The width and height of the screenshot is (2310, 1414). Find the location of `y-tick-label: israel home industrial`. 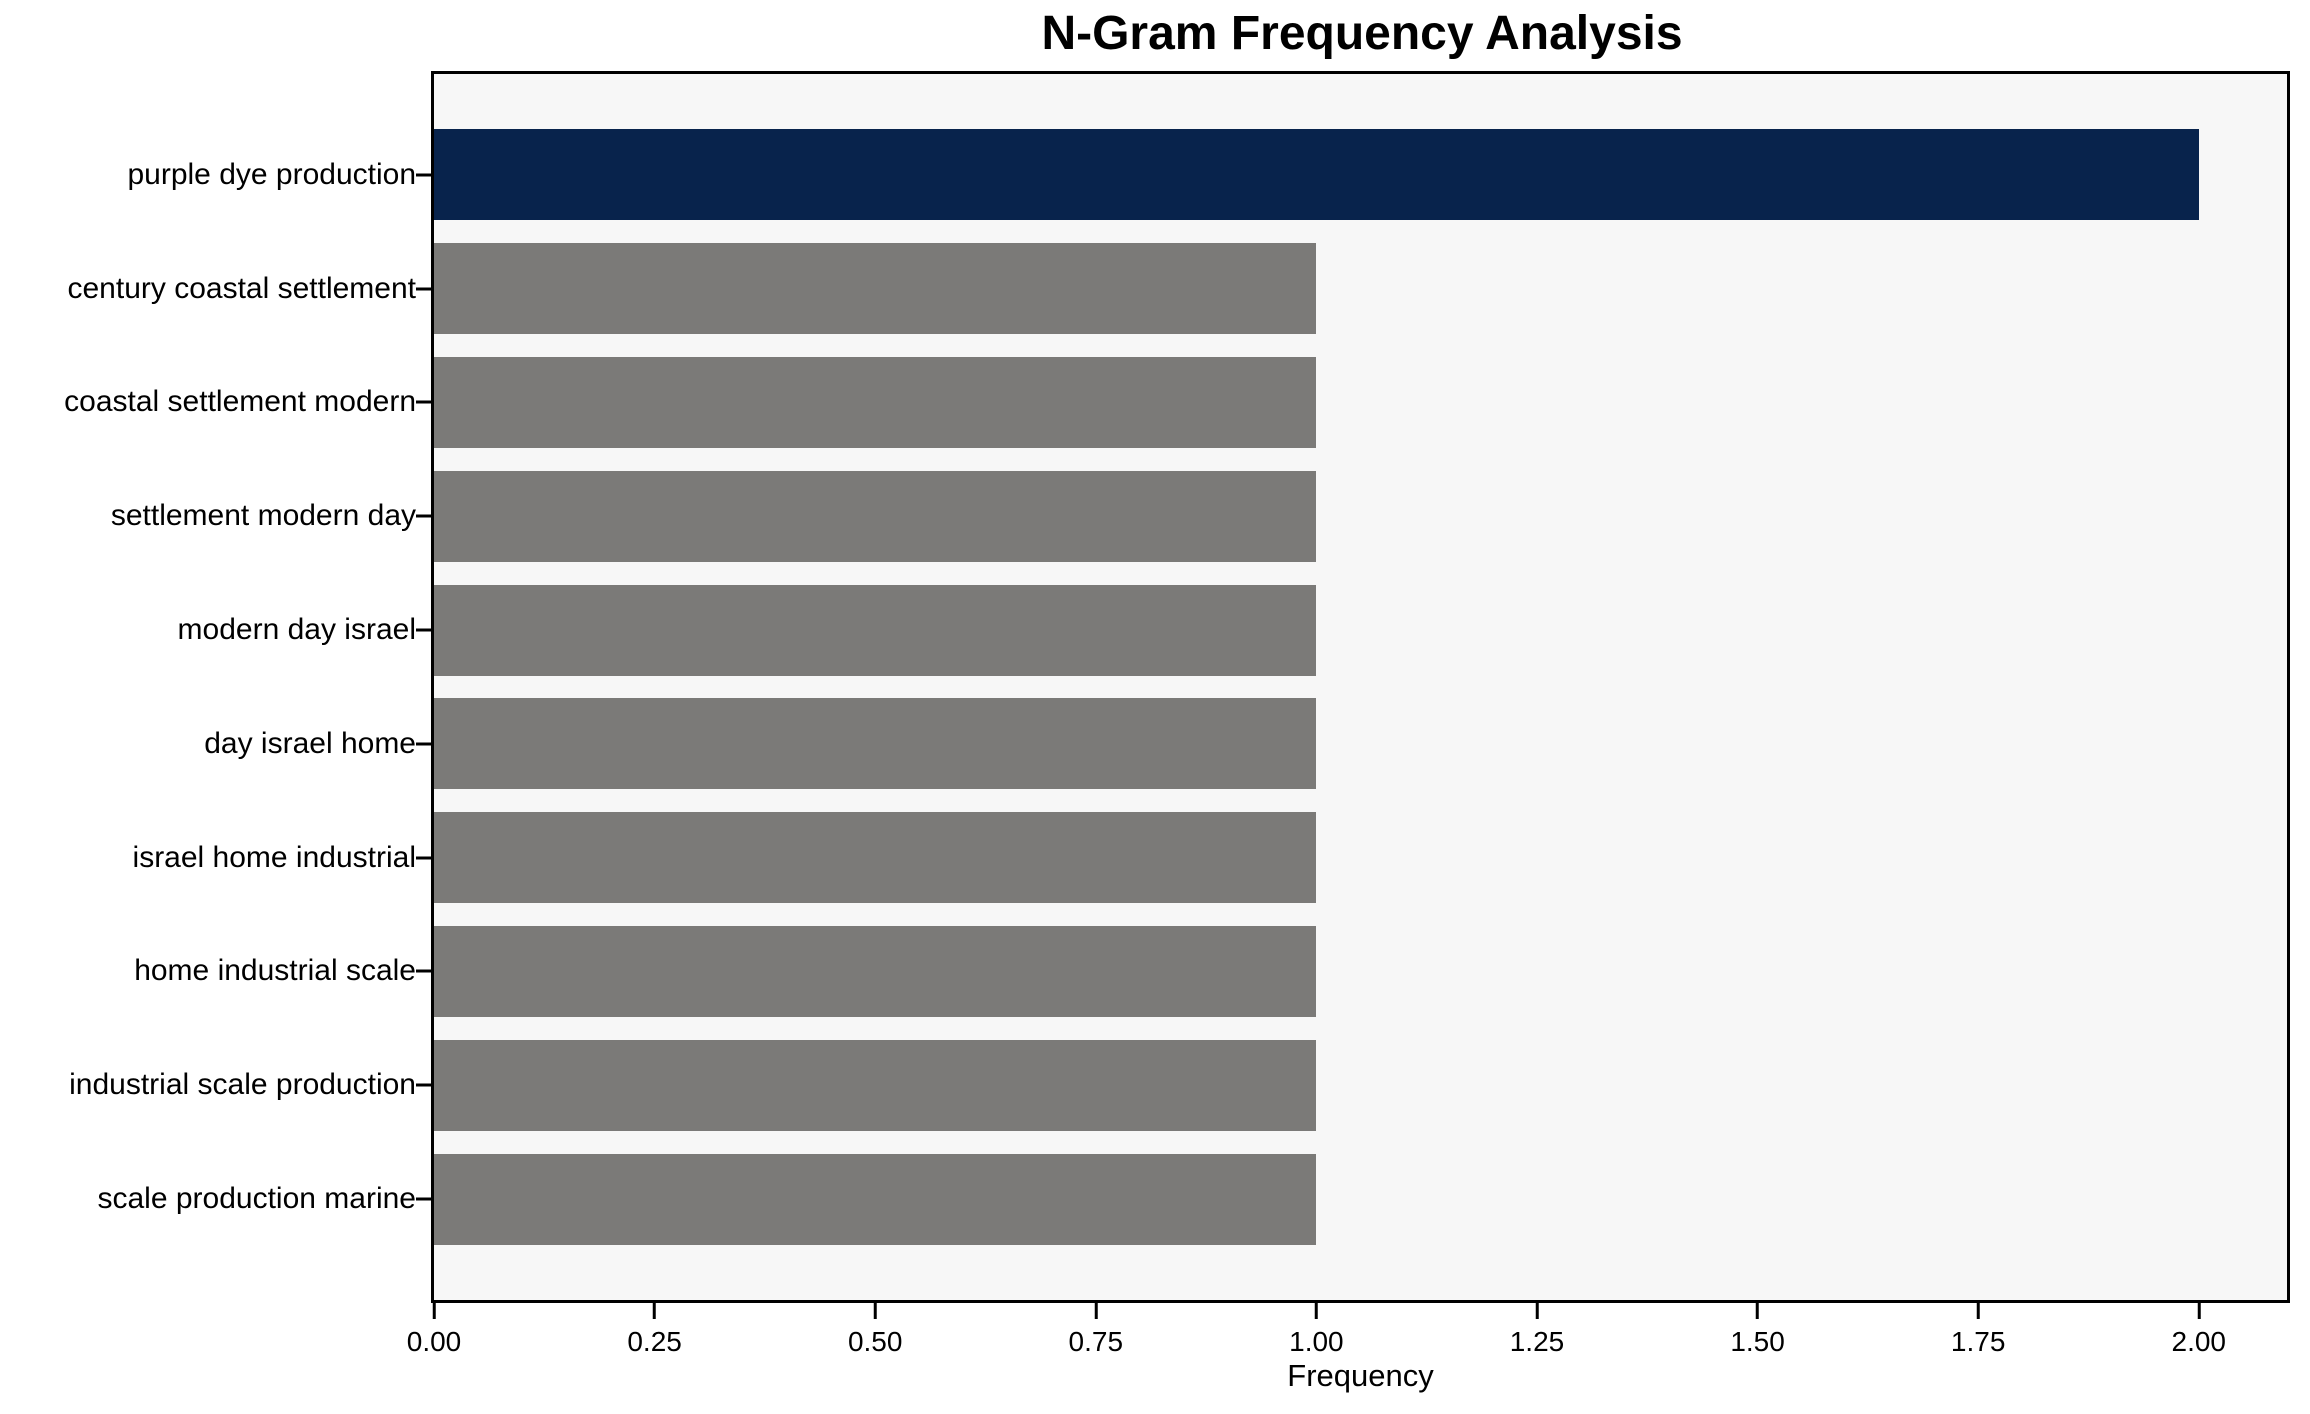

y-tick-label: israel home industrial is located at coordinates (274, 857).